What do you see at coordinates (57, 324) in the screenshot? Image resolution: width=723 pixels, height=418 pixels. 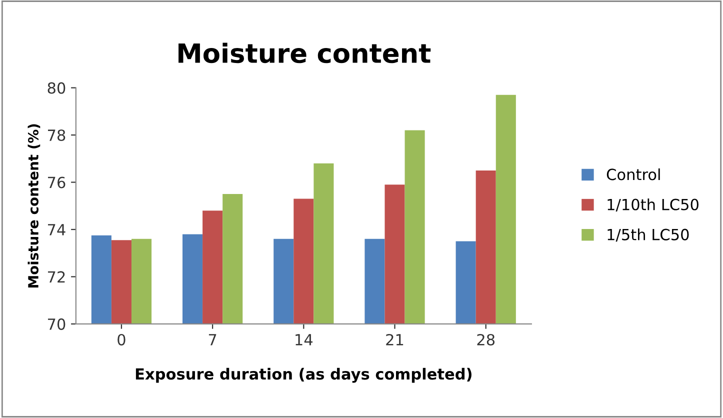 I see `y-tick-label: 70` at bounding box center [57, 324].